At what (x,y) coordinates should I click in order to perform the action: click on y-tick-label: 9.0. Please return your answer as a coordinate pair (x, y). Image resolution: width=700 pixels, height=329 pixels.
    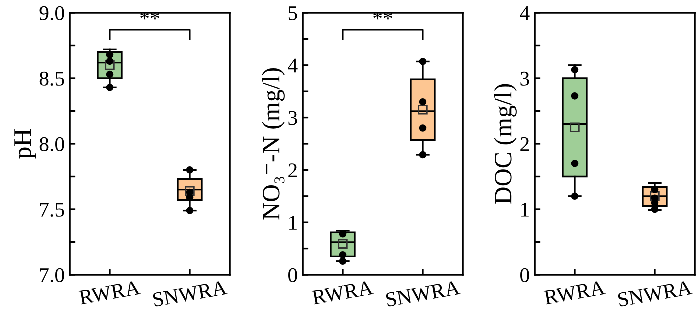
    Looking at the image, I should click on (52, 13).